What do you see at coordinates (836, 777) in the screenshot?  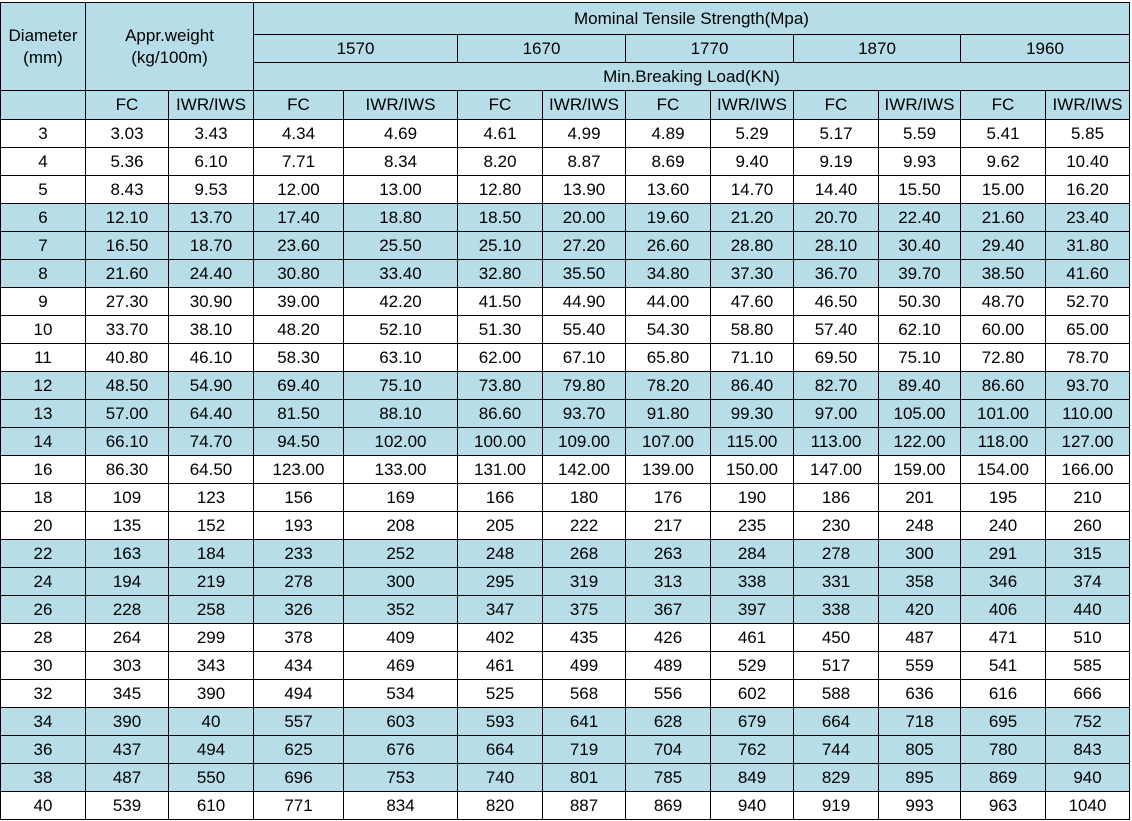 I see `value-cell: 829` at bounding box center [836, 777].